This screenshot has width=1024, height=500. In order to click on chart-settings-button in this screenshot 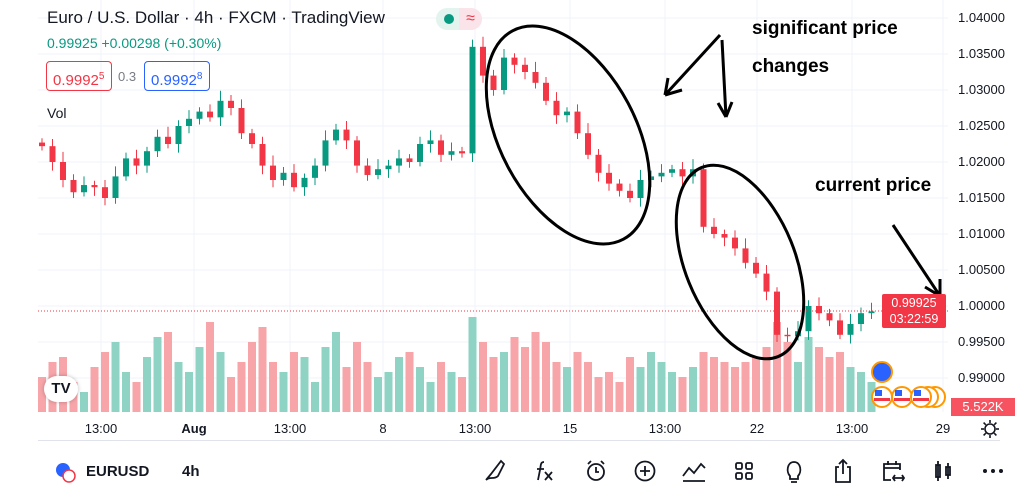, I will do `click(990, 429)`.